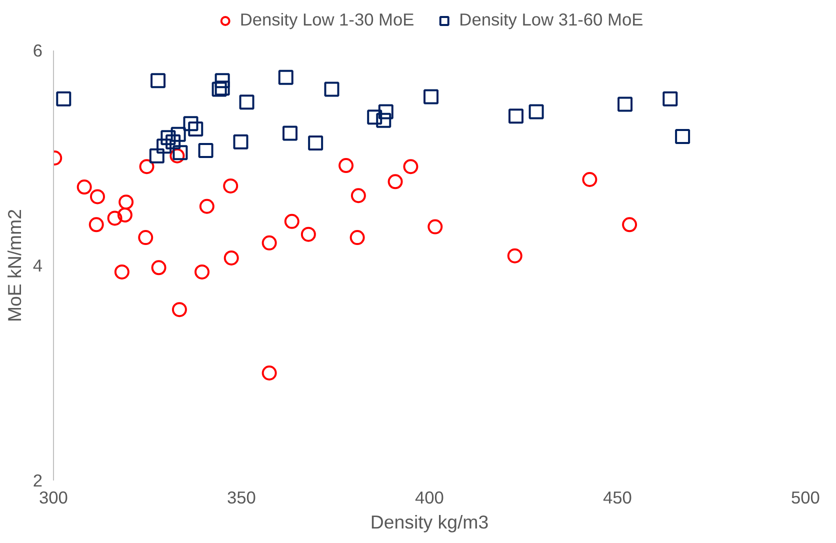  I want to click on x-tick-label: 350, so click(241, 498).